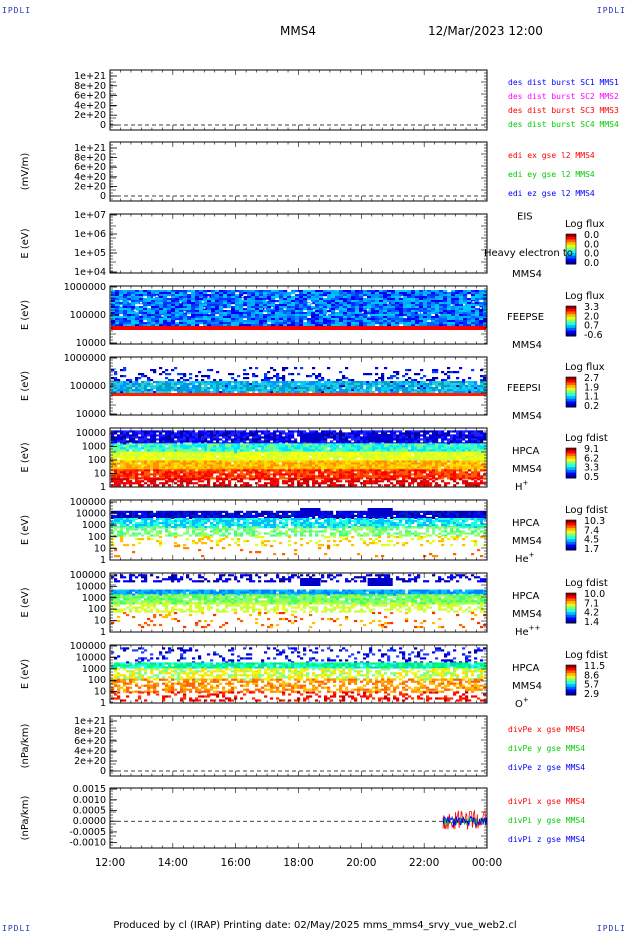 Image resolution: width=630 pixels, height=934 pixels. What do you see at coordinates (586, 438) in the screenshot?
I see `p6-colorbar-title: Log fdist` at bounding box center [586, 438].